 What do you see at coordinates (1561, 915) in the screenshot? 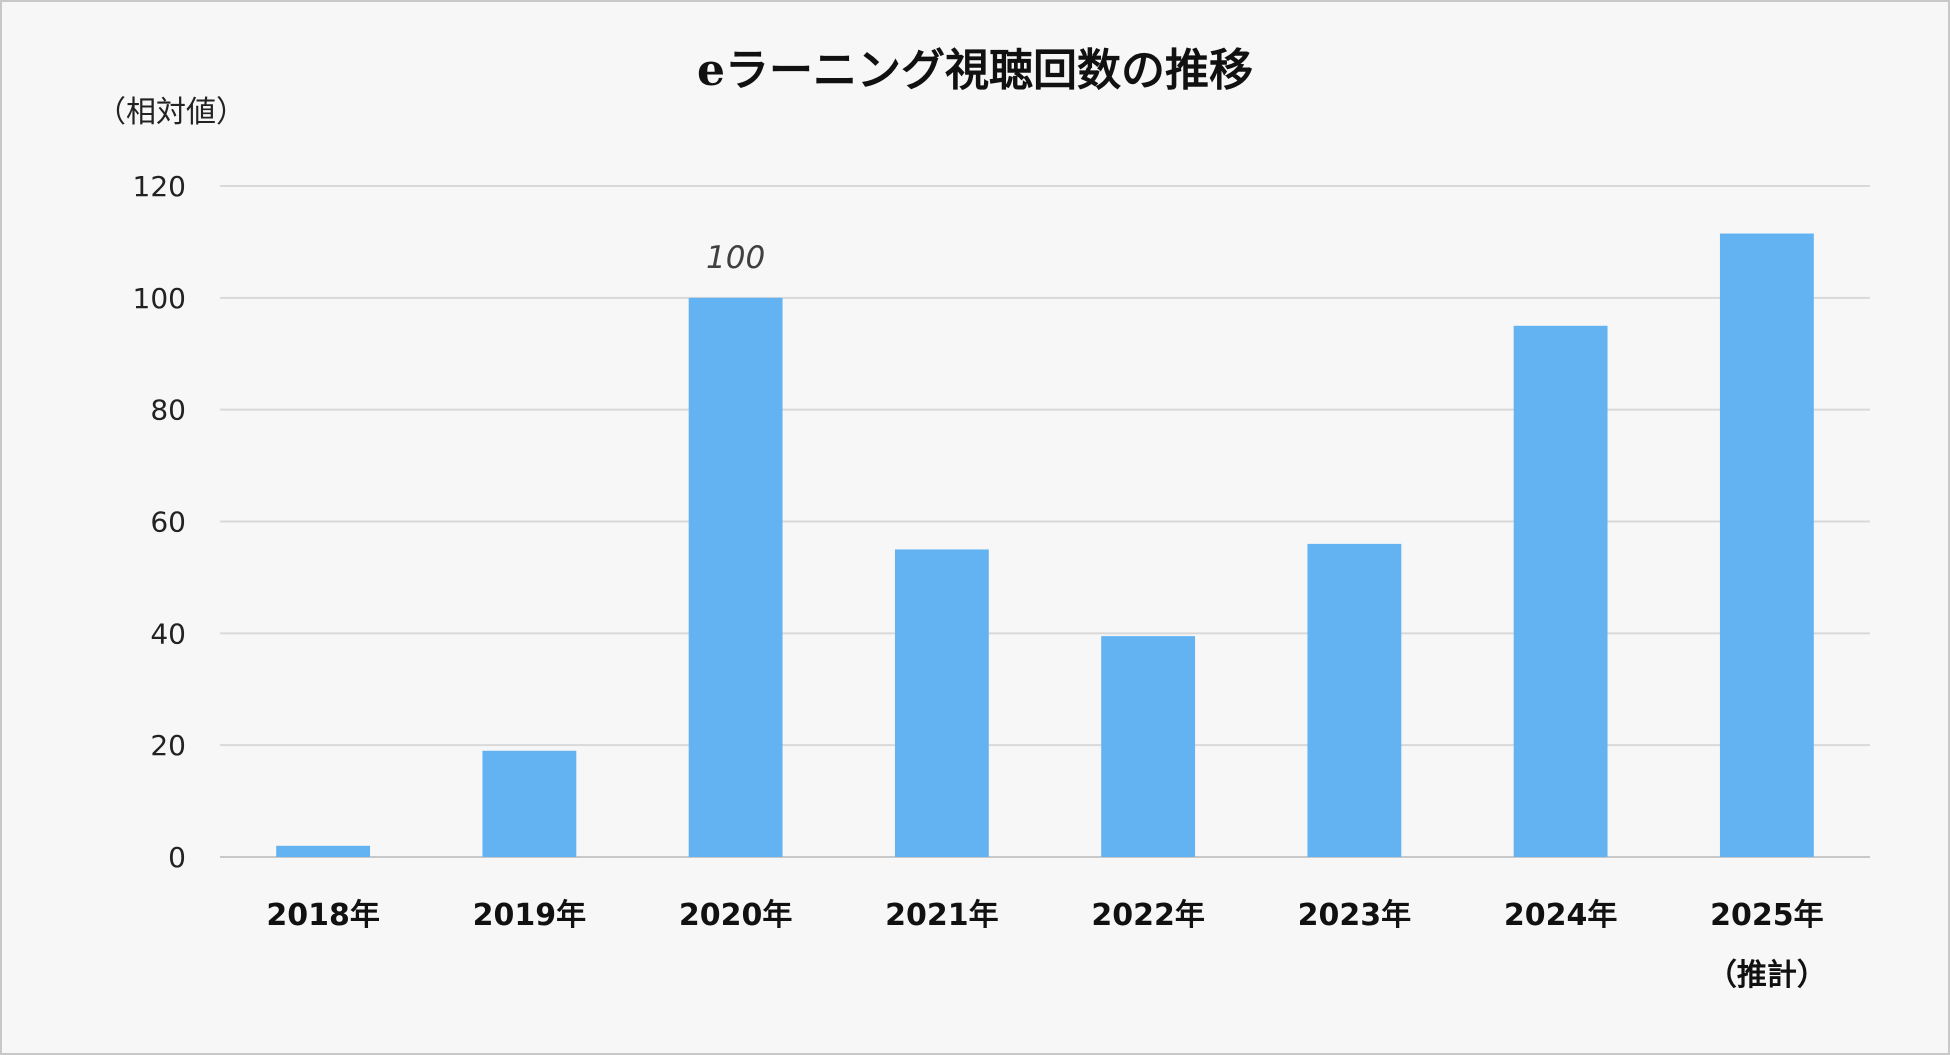
I see `x-tick-label: 2024年` at bounding box center [1561, 915].